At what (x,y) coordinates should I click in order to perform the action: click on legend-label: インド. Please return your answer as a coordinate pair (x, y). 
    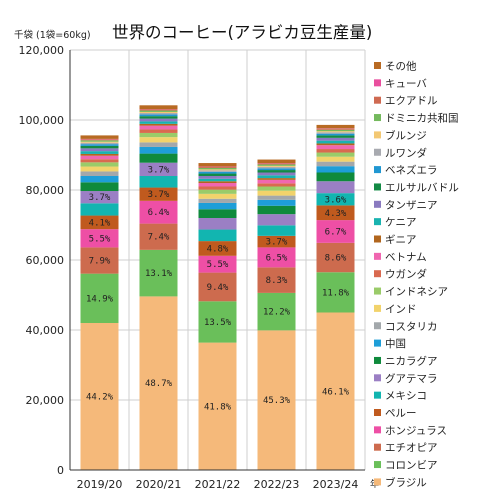
    Looking at the image, I should click on (401, 309).